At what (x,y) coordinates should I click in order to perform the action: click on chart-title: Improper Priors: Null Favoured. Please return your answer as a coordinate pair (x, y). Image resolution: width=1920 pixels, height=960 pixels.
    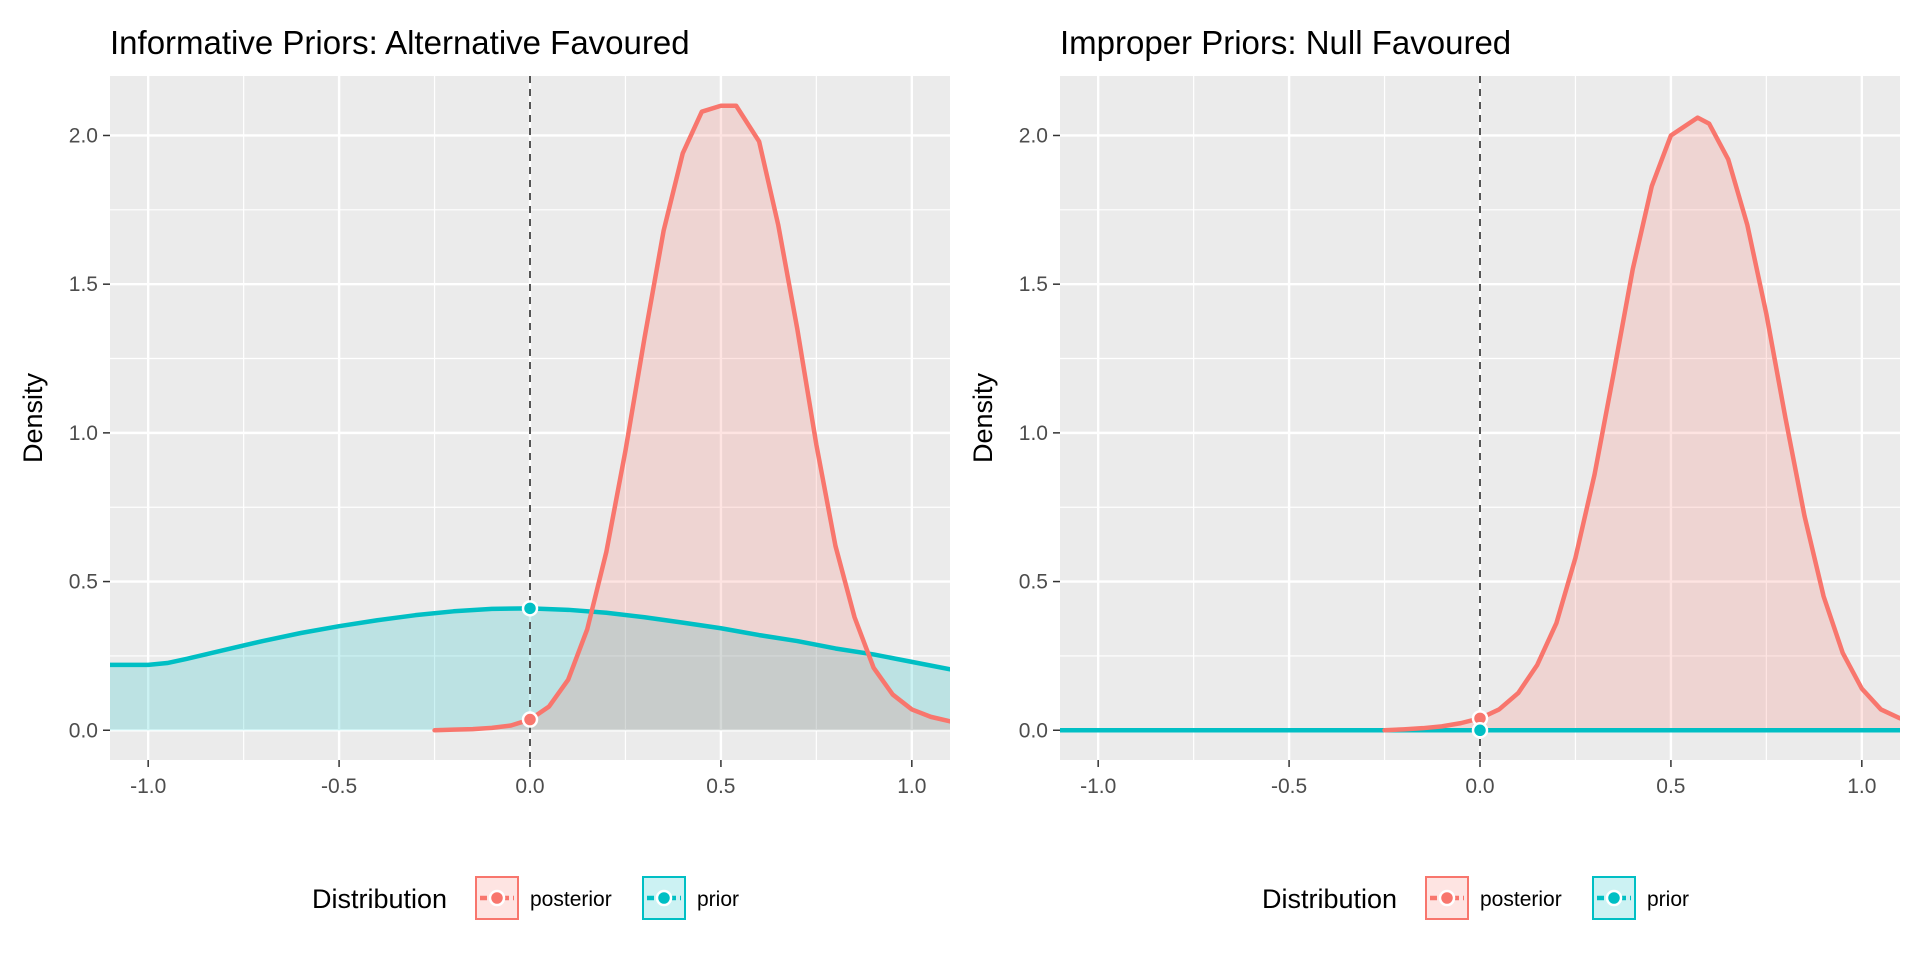
    Looking at the image, I should click on (1285, 42).